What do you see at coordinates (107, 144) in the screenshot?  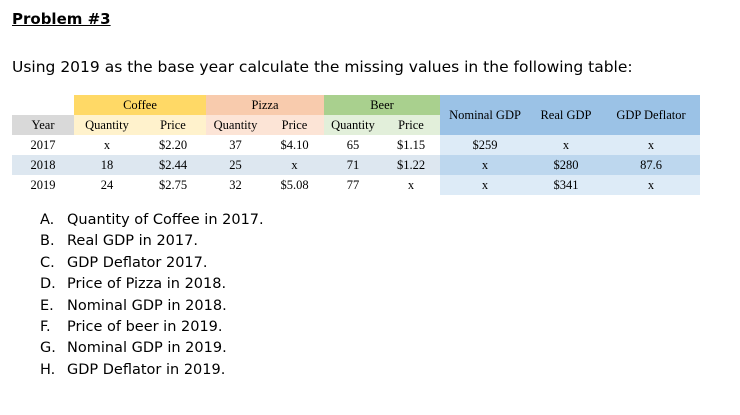 I see `coffee-quantity-cell: x` at bounding box center [107, 144].